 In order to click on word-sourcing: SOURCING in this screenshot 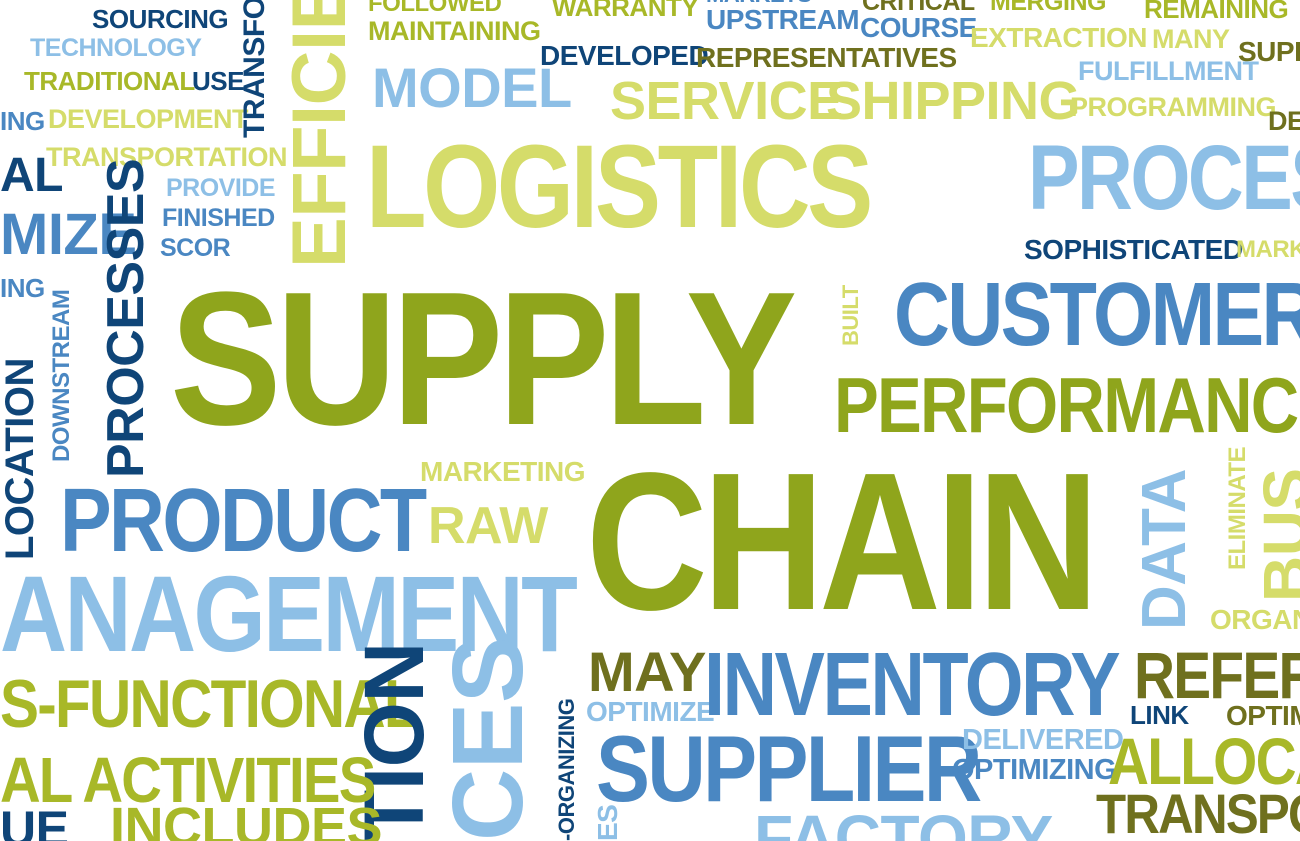, I will do `click(160, 19)`.